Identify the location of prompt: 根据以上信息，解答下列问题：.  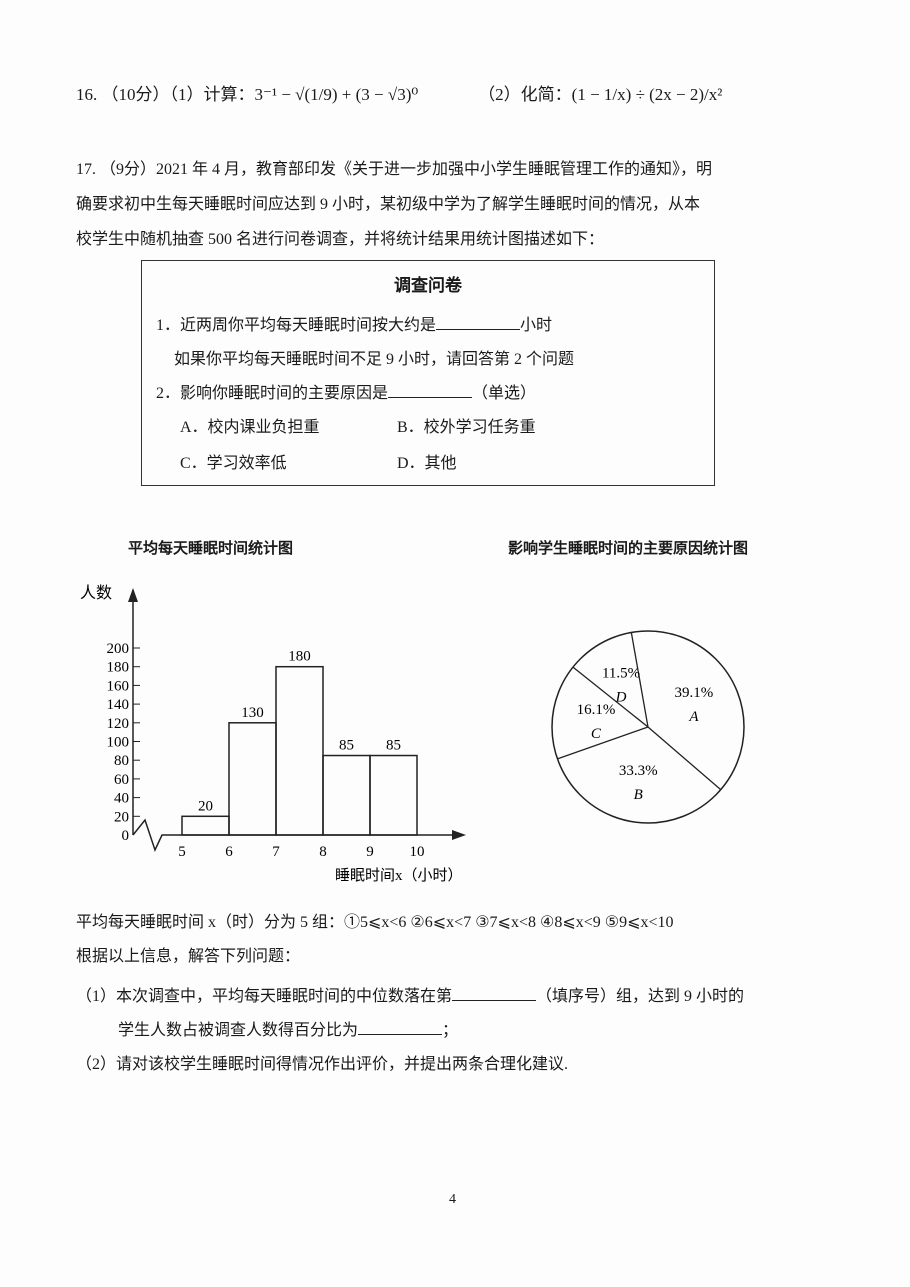
(188, 956).